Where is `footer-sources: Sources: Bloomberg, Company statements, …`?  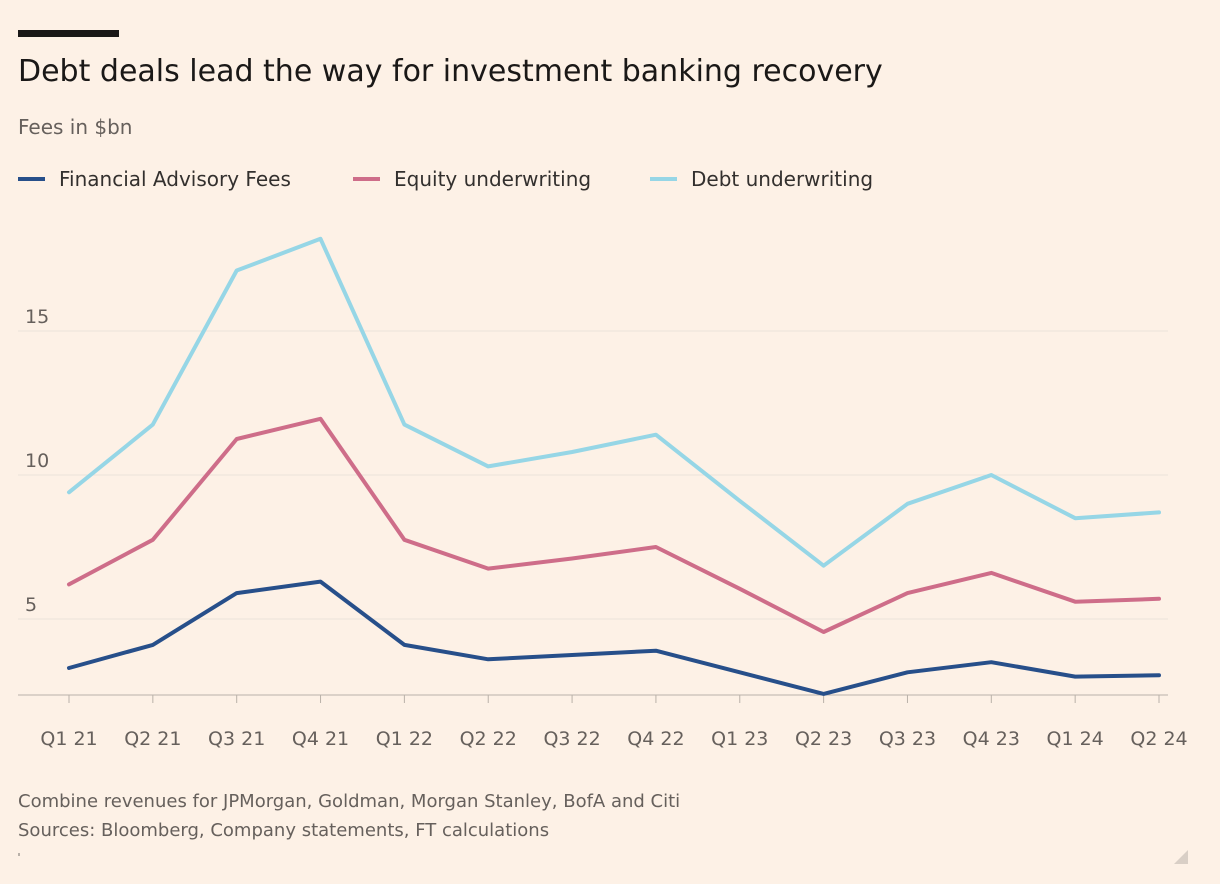 footer-sources: Sources: Bloomberg, Company statements, … is located at coordinates (284, 830).